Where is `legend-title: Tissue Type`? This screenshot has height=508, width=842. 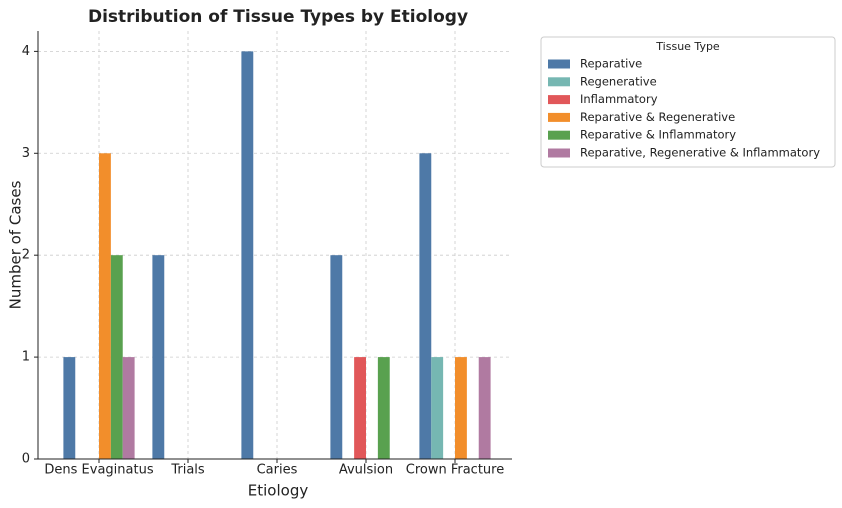 legend-title: Tissue Type is located at coordinates (687, 46).